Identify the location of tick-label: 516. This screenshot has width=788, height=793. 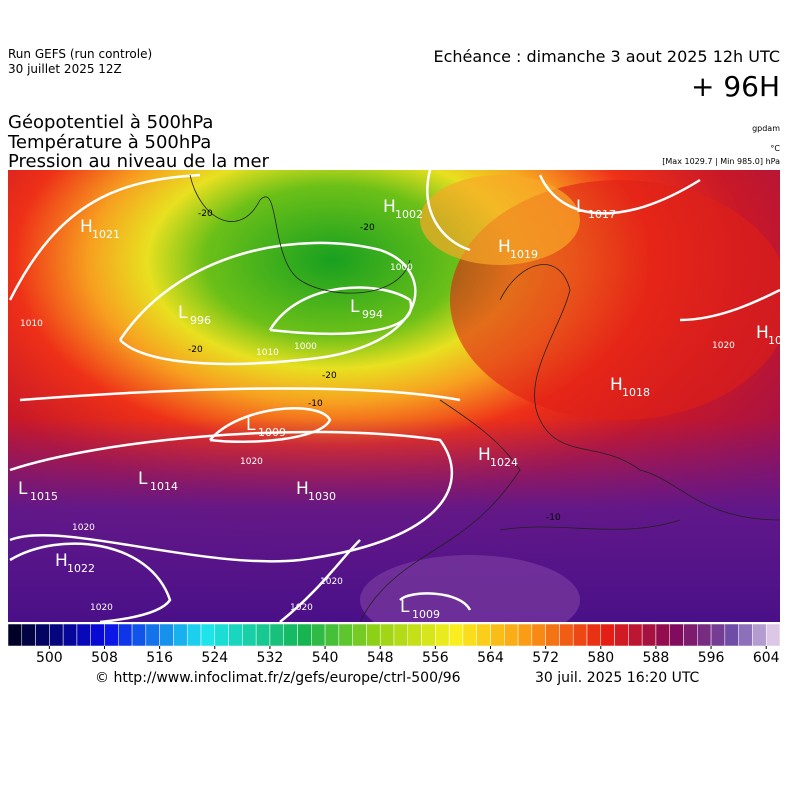
(159, 658).